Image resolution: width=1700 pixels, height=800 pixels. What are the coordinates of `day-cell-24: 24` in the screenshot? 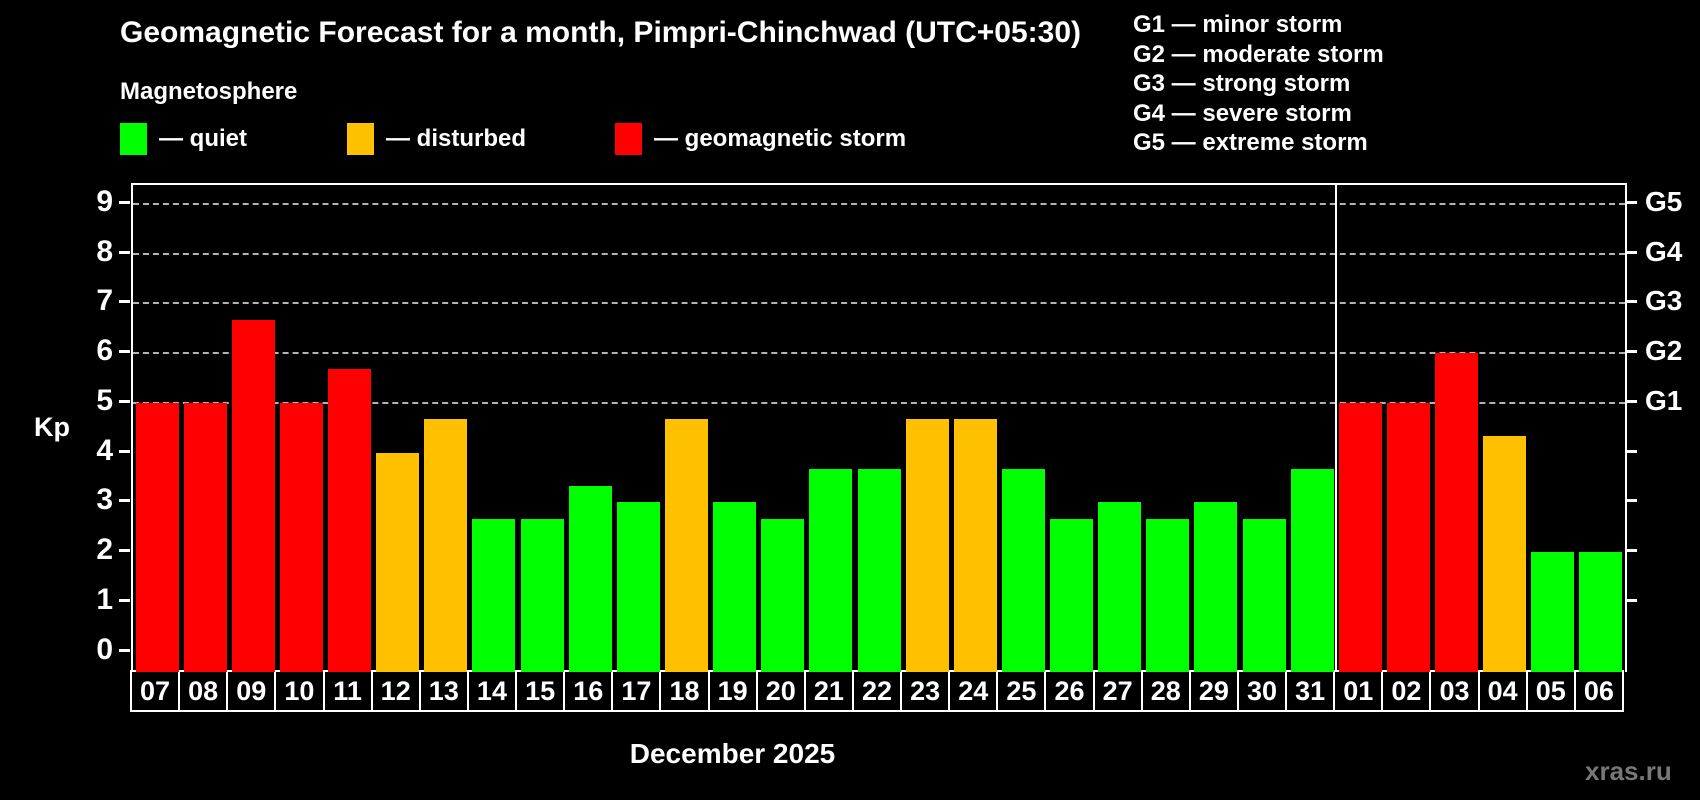 It's located at (973, 691).